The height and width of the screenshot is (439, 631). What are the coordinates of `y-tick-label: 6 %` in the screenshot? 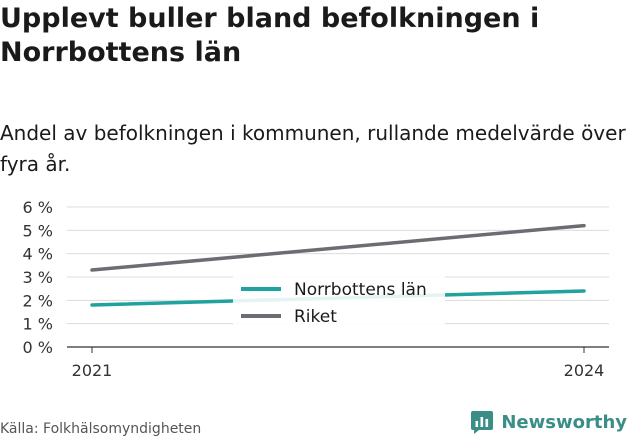 It's located at (38, 207).